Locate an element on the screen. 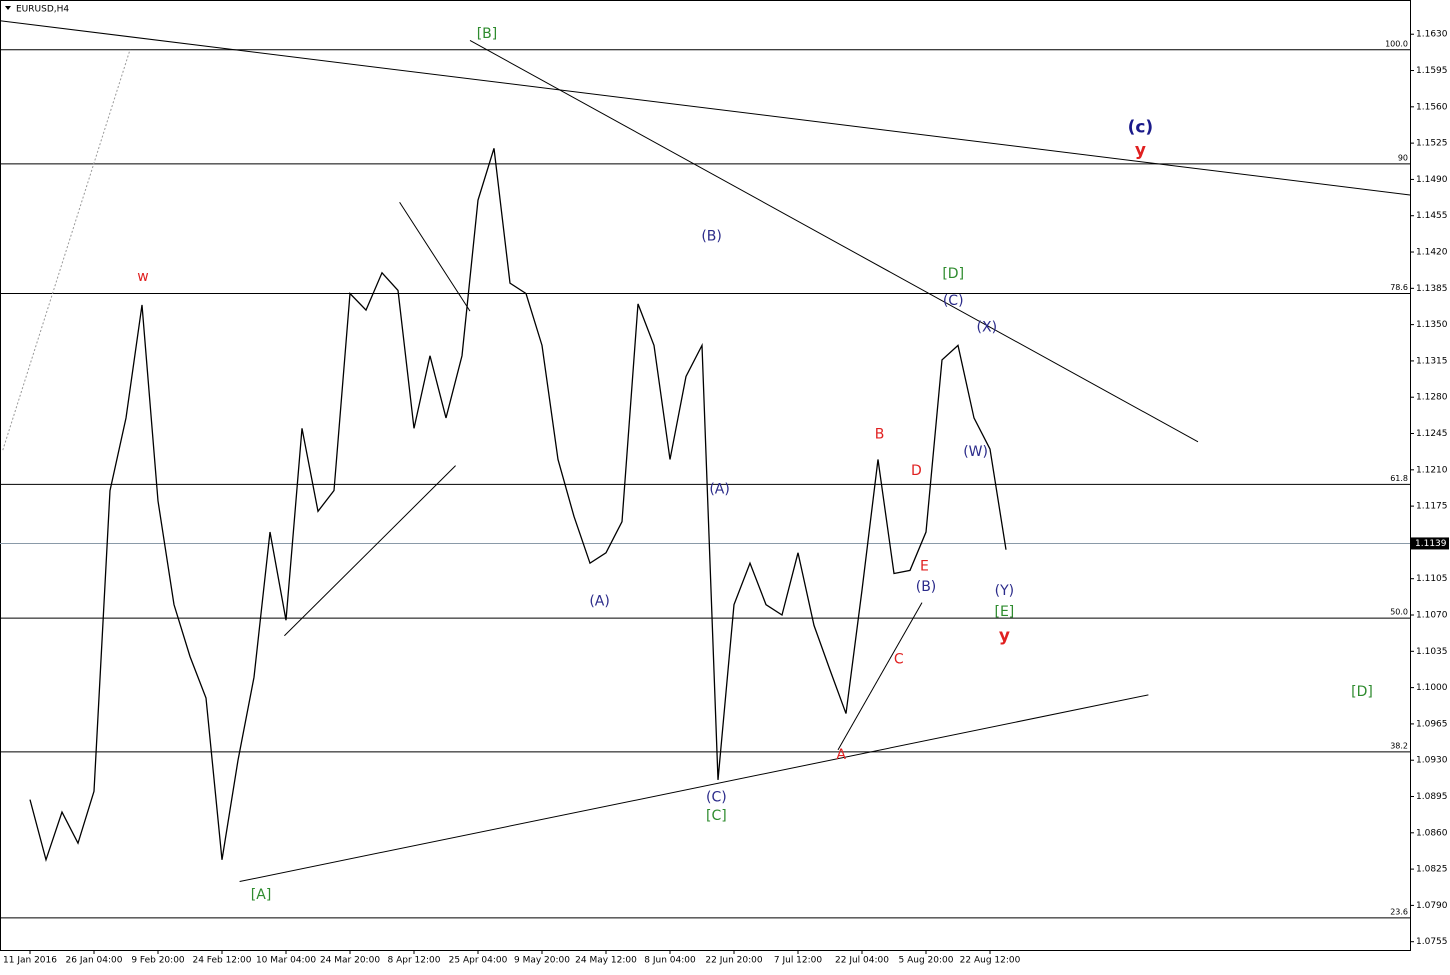 This screenshot has height=975, width=1450. wave-label: (X) is located at coordinates (987, 328).